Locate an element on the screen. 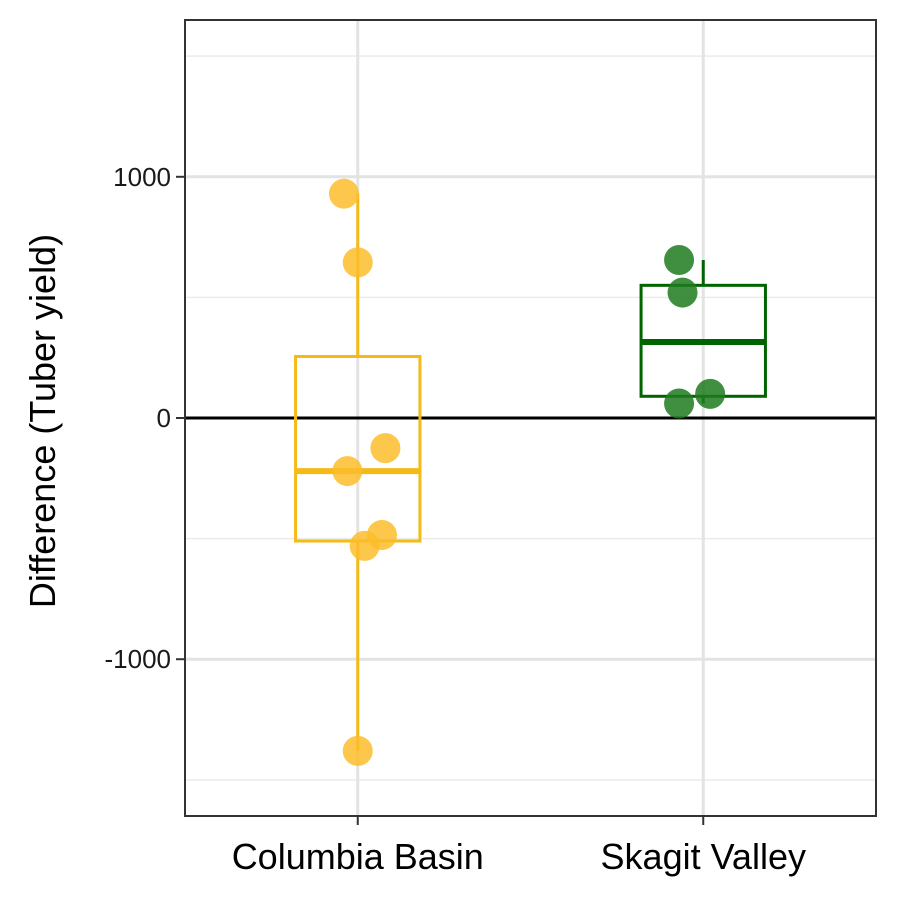  y-tick-label: 0 is located at coordinates (164, 418).